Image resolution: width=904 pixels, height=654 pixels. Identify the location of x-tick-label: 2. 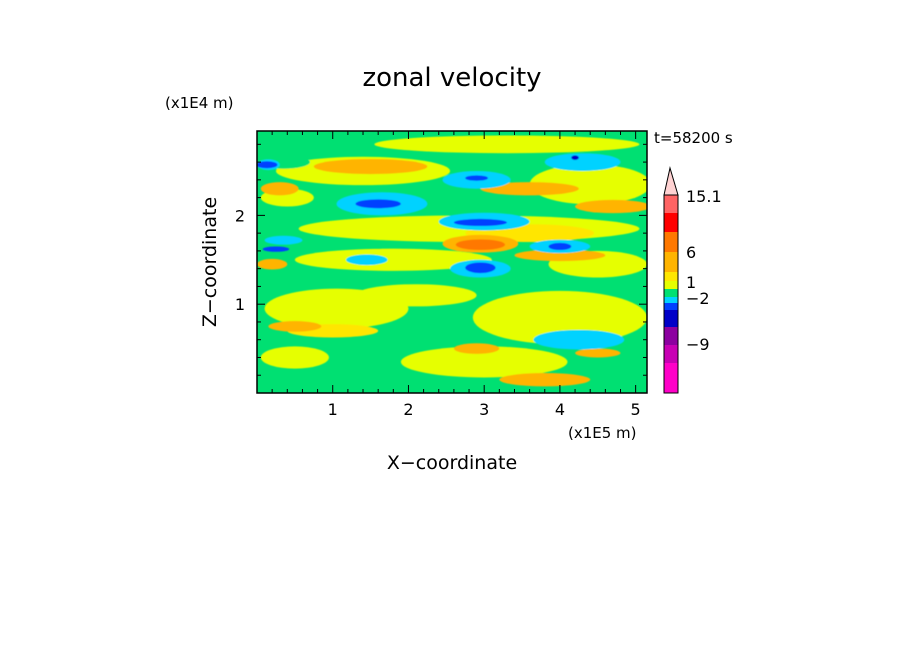
(408, 409).